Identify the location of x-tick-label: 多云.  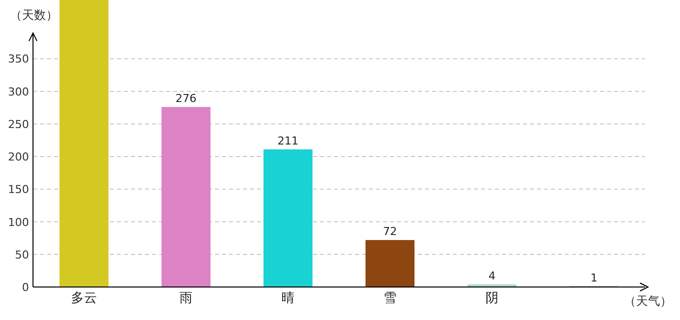
(84, 298).